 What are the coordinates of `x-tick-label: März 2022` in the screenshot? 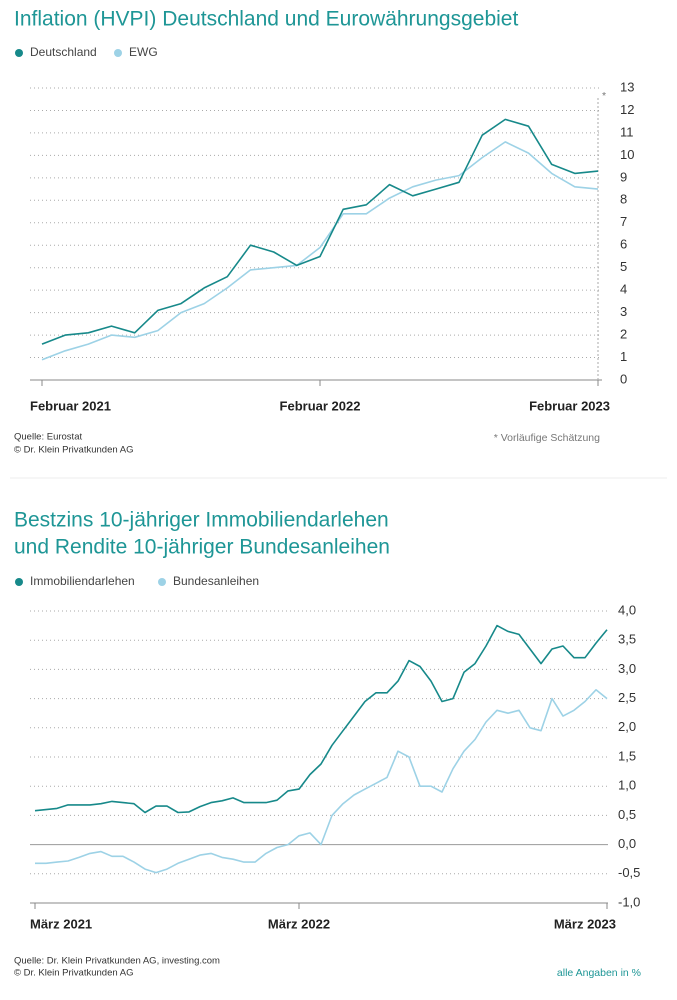 It's located at (299, 923).